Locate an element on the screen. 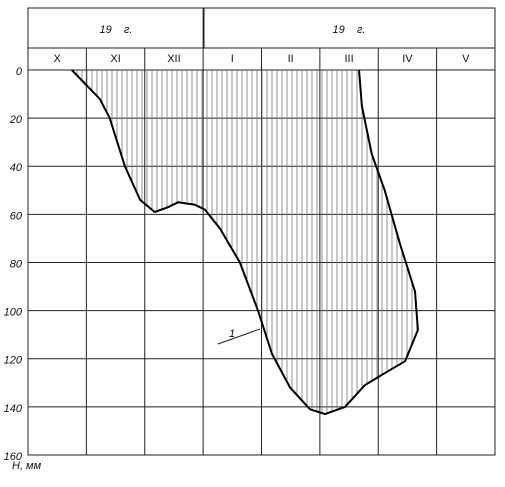  month-label: X is located at coordinates (58, 59).